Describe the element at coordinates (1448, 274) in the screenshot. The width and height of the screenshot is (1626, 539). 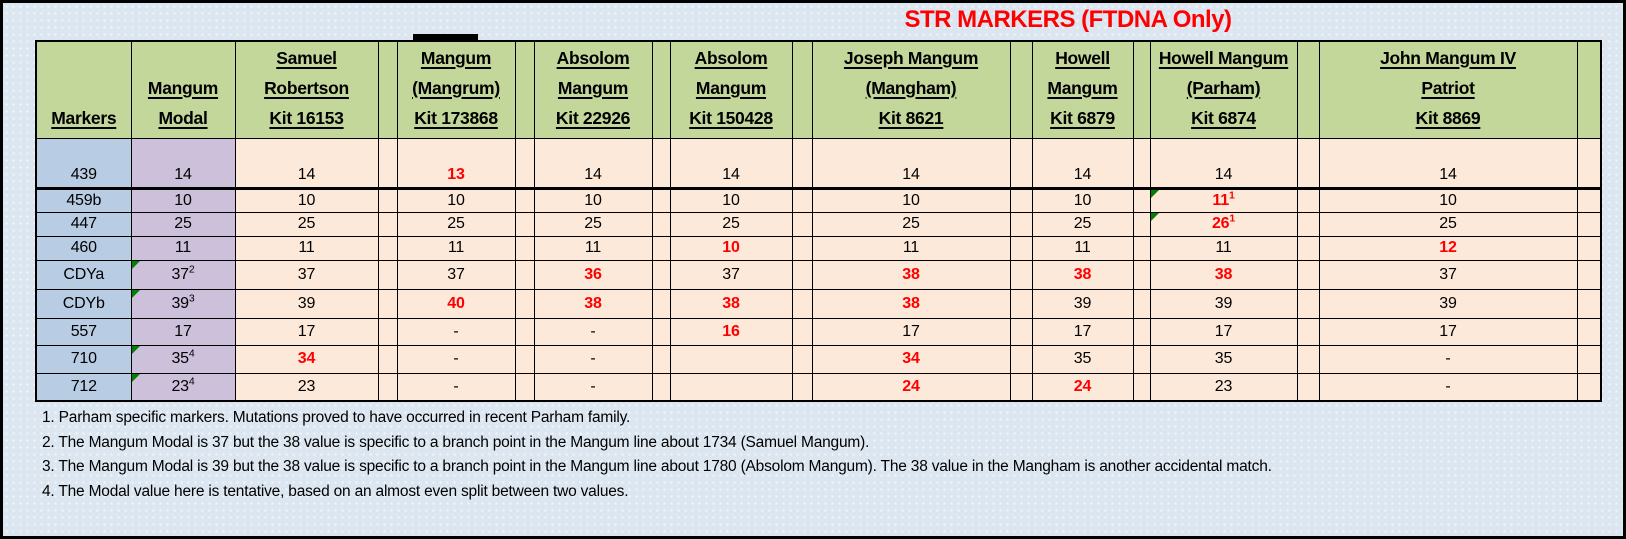
I see `cell-cdya-kit8: 37` at that location.